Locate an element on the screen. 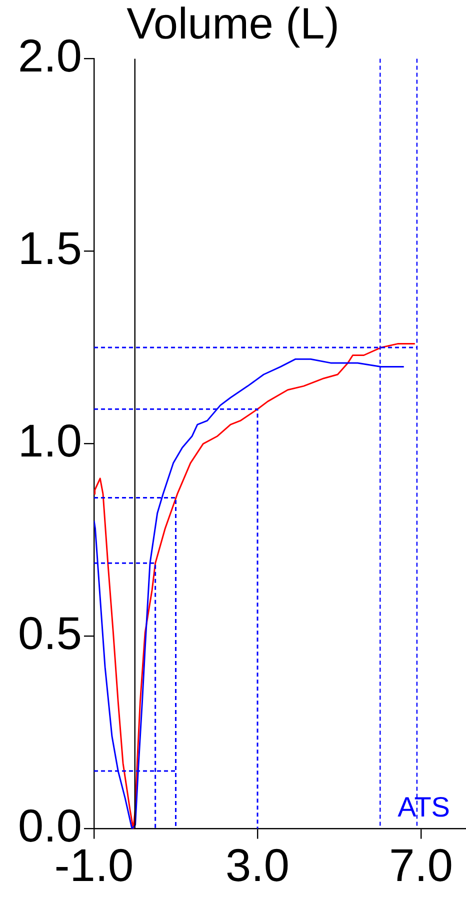 Image resolution: width=466 pixels, height=904 pixels. y-tick-label: 0.5 is located at coordinates (50, 632).